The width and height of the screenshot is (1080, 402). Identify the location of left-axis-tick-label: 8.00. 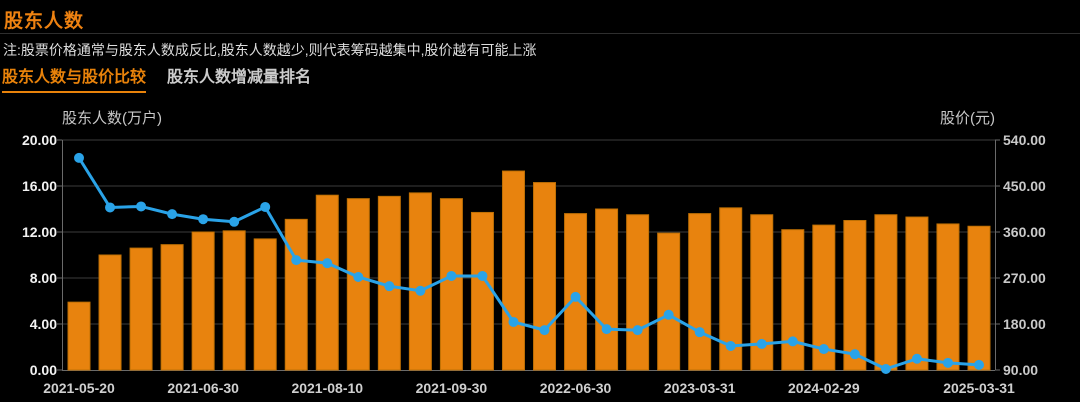
(43, 278).